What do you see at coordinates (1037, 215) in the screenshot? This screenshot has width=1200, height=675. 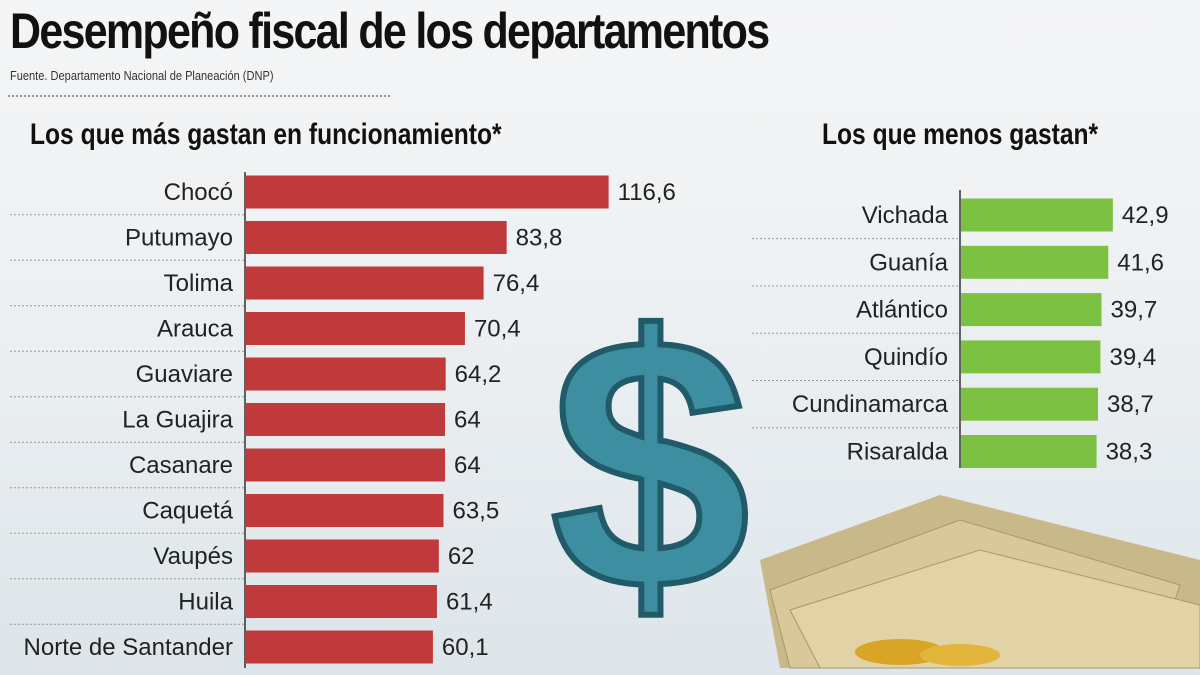 I see `bar-vichada` at bounding box center [1037, 215].